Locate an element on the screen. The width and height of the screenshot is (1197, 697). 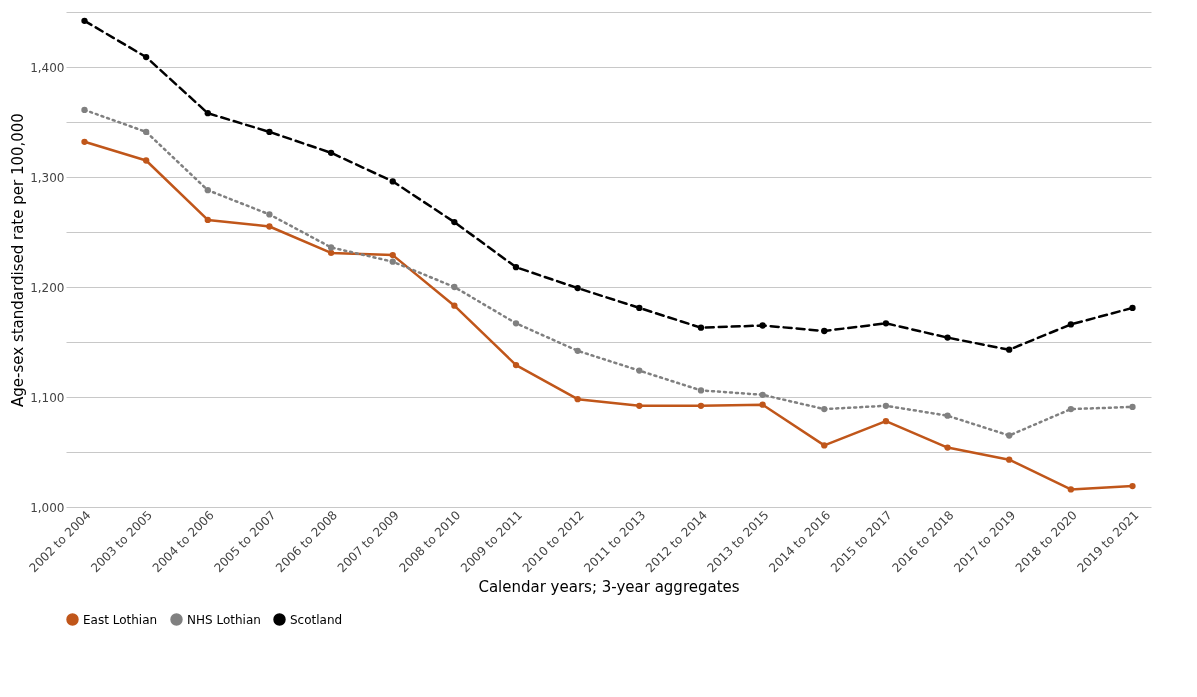
y-tick-label: 1,400 is located at coordinates (47, 67).